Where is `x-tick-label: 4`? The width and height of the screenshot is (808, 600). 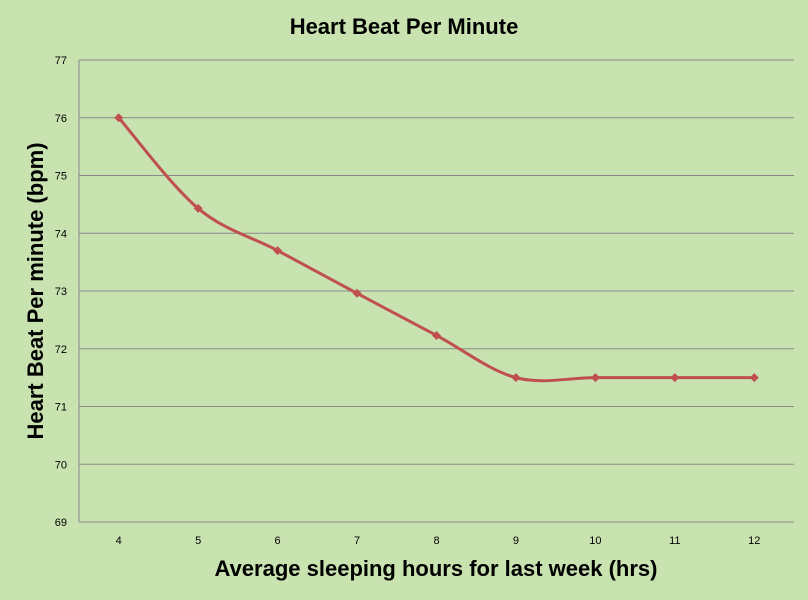 x-tick-label: 4 is located at coordinates (119, 541).